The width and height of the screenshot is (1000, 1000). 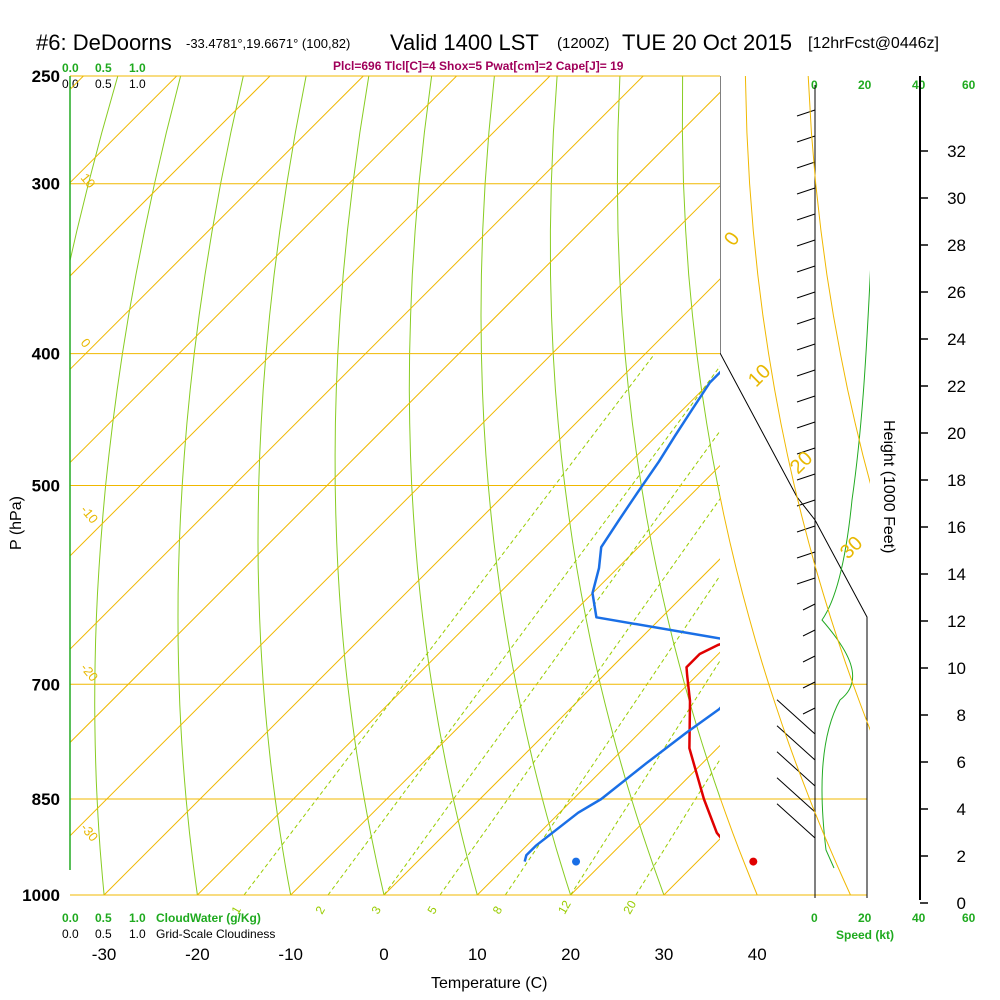 I want to click on dry-adiabat--10, so click(x=282, y=486).